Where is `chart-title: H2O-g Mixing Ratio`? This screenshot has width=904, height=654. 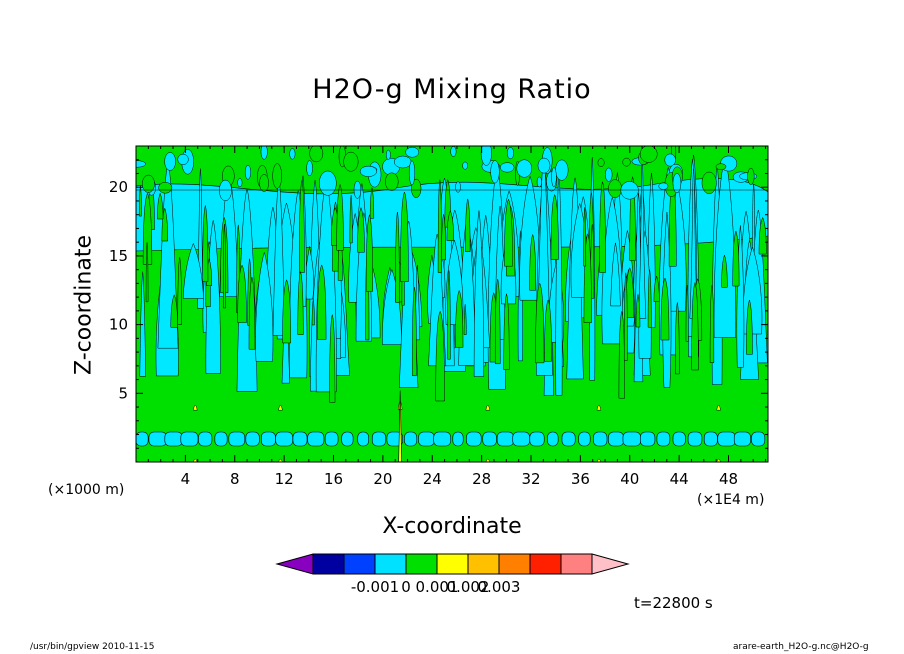 chart-title: H2O-g Mixing Ratio is located at coordinates (452, 89).